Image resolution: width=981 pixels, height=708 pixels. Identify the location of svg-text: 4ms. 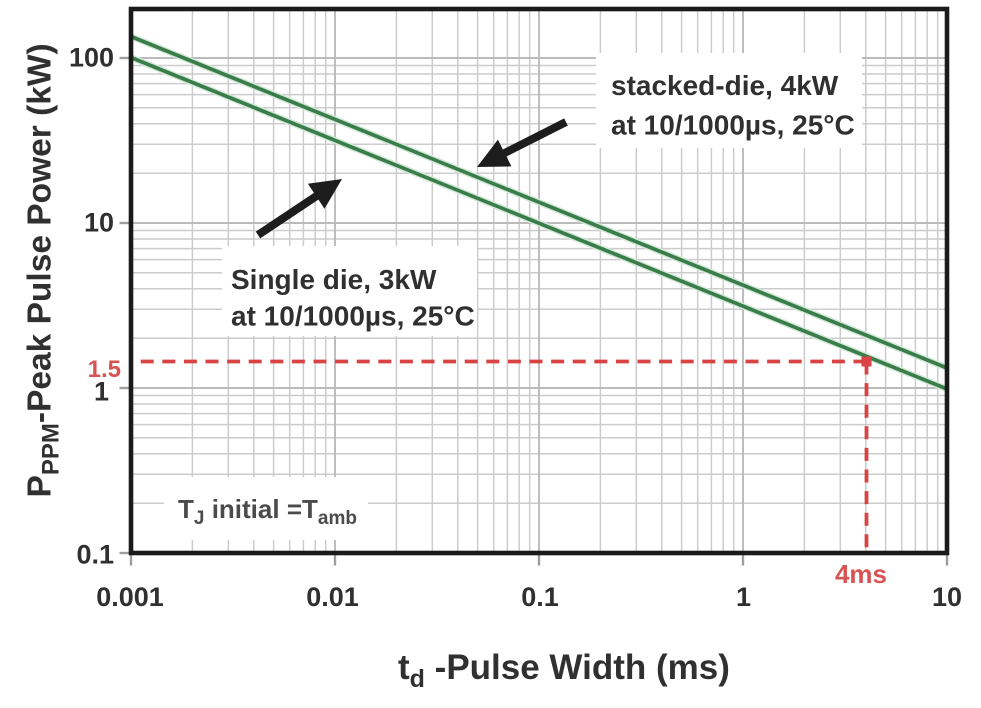
(861, 574).